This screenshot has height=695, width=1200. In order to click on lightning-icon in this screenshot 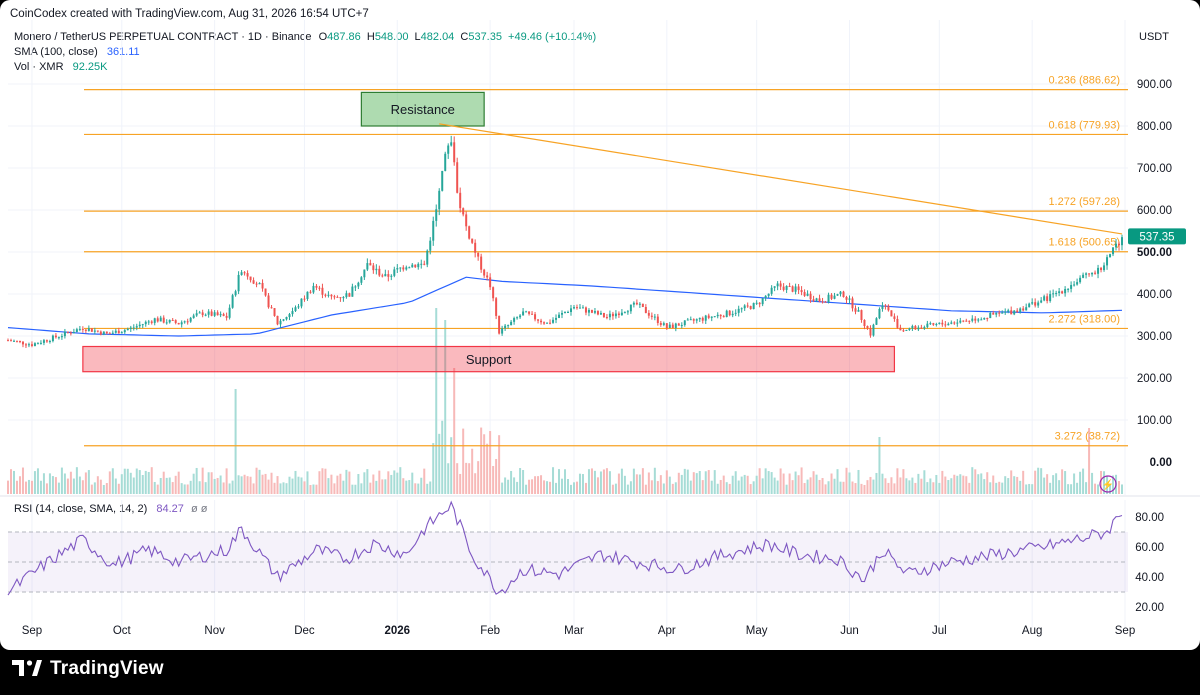, I will do `click(1108, 484)`.